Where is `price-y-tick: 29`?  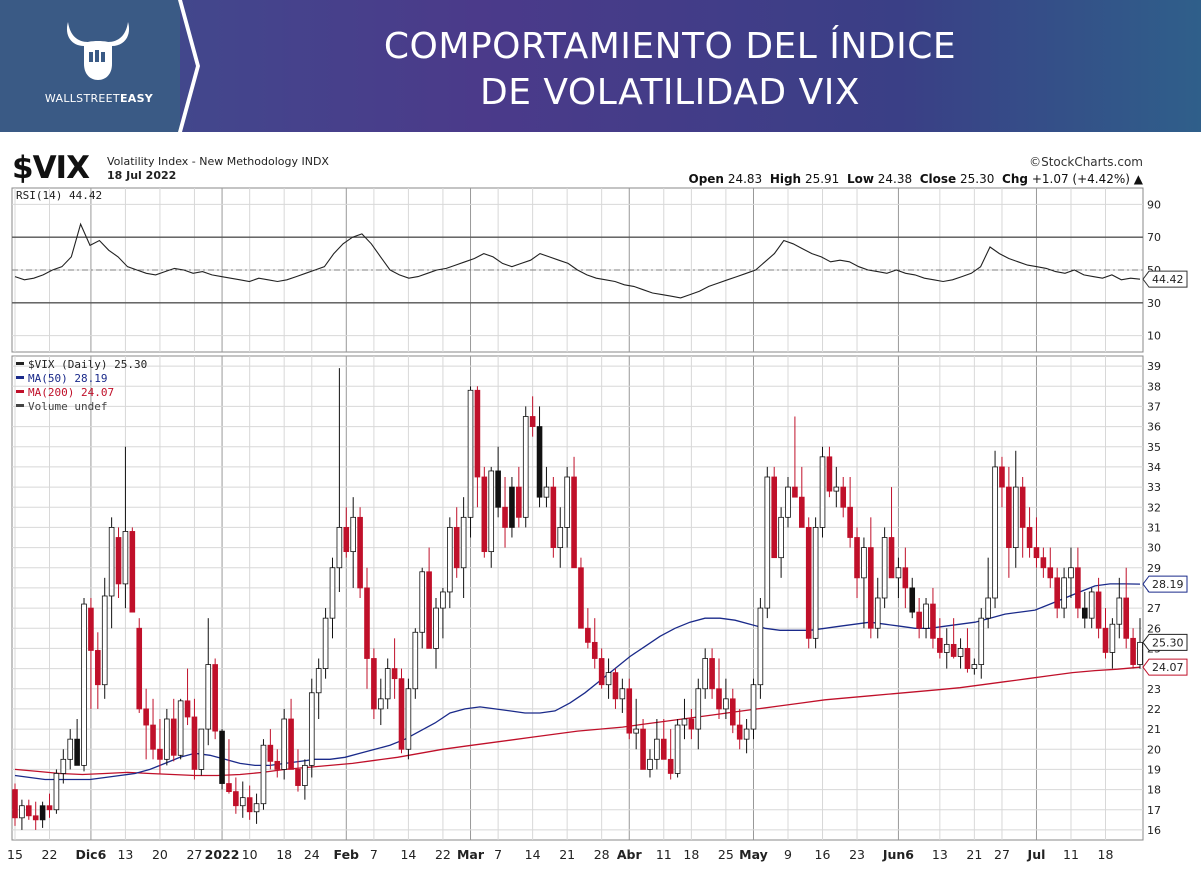 price-y-tick: 29 is located at coordinates (1154, 568).